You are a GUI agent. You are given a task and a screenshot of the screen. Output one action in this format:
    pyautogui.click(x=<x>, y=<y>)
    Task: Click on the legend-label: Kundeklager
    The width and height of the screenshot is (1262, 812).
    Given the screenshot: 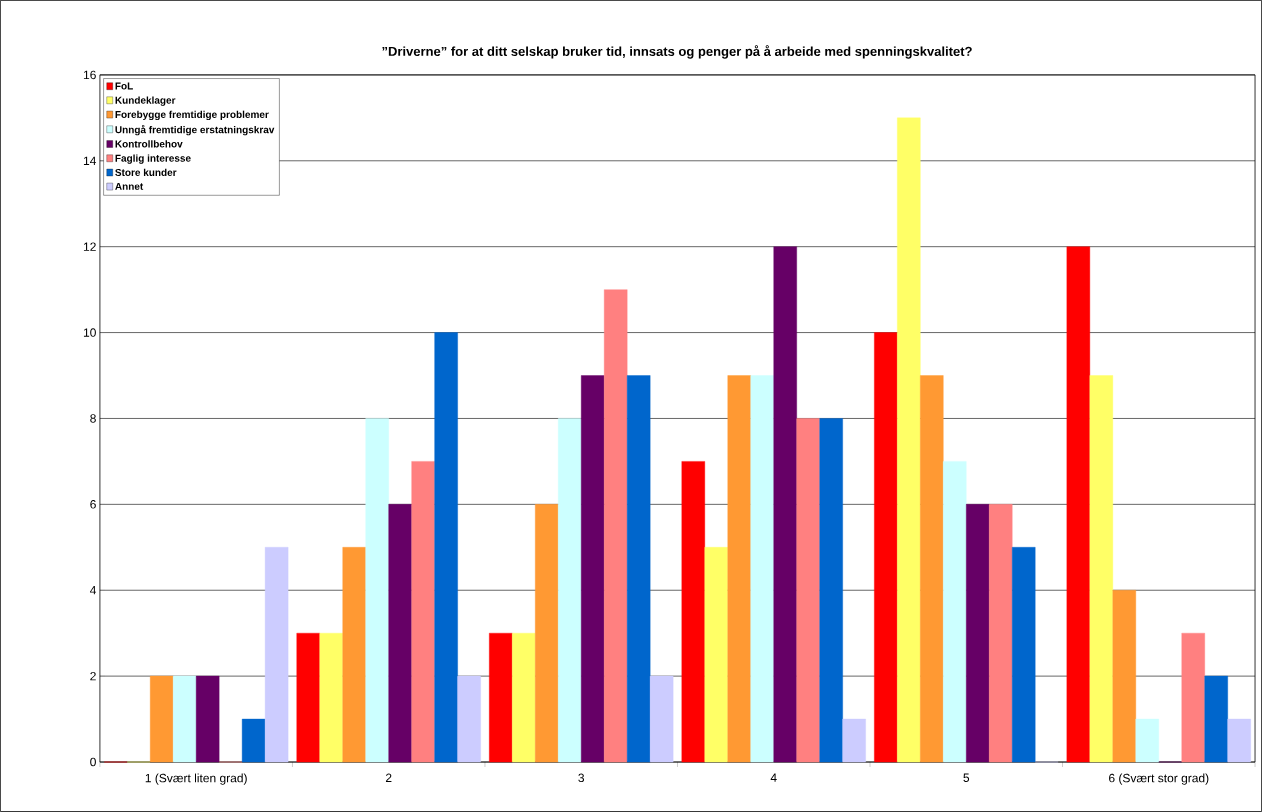 What is the action you would take?
    pyautogui.click(x=145, y=101)
    